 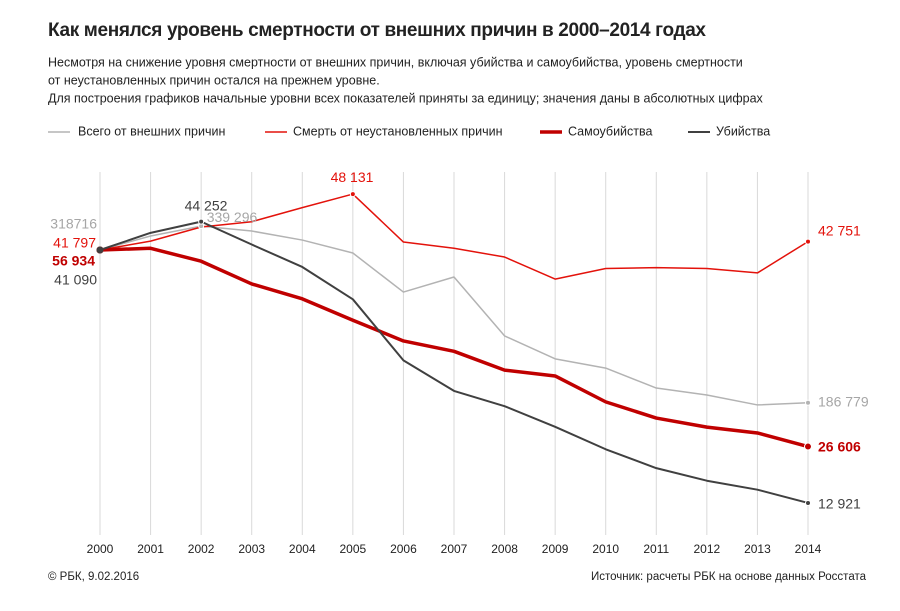 I want to click on x-tick-label: 2004, so click(x=302, y=549).